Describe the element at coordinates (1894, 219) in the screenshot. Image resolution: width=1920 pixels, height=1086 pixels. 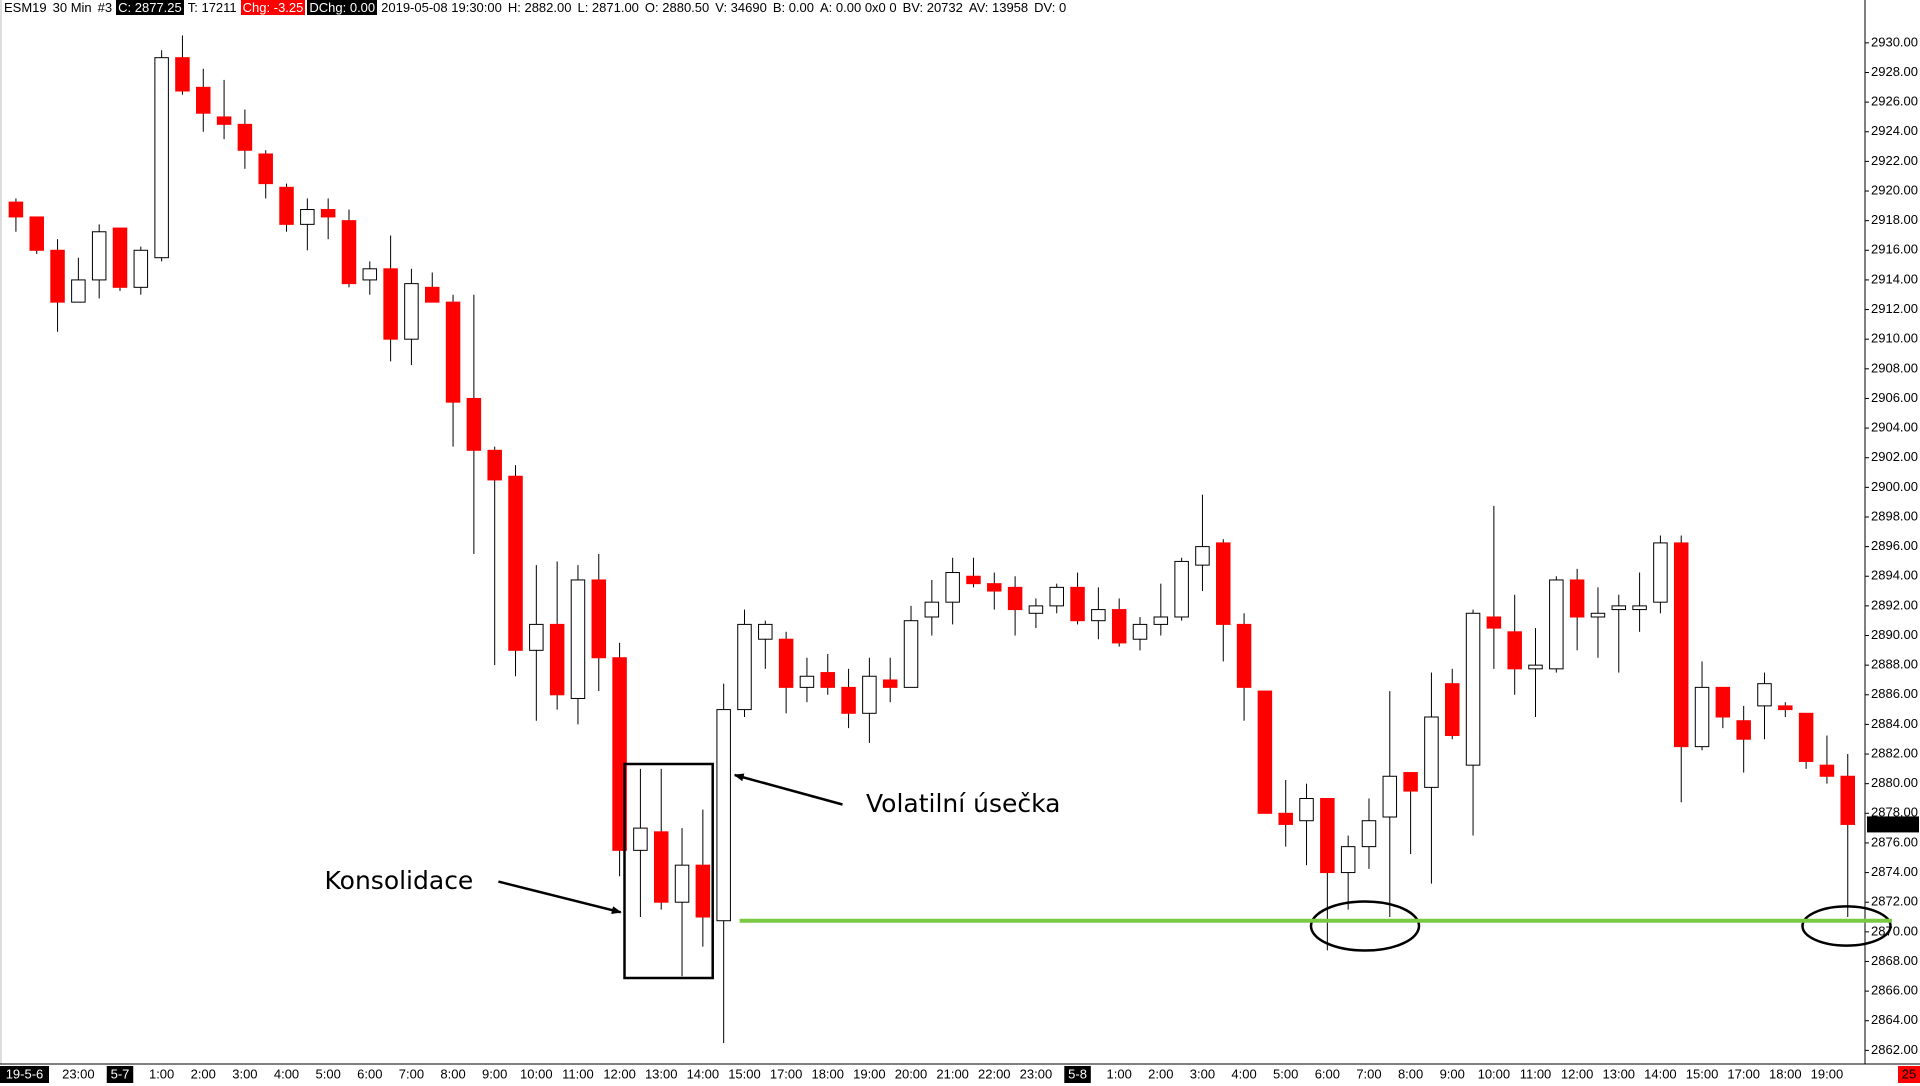
I see `y-tick-label: 2918.00` at that location.